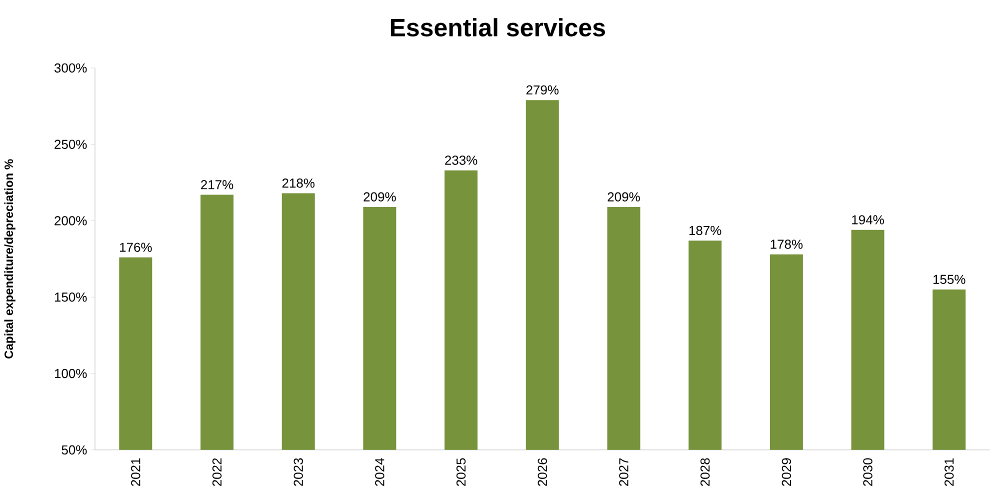 This screenshot has height=499, width=990. What do you see at coordinates (135, 472) in the screenshot?
I see `x-tick-label: 2021` at bounding box center [135, 472].